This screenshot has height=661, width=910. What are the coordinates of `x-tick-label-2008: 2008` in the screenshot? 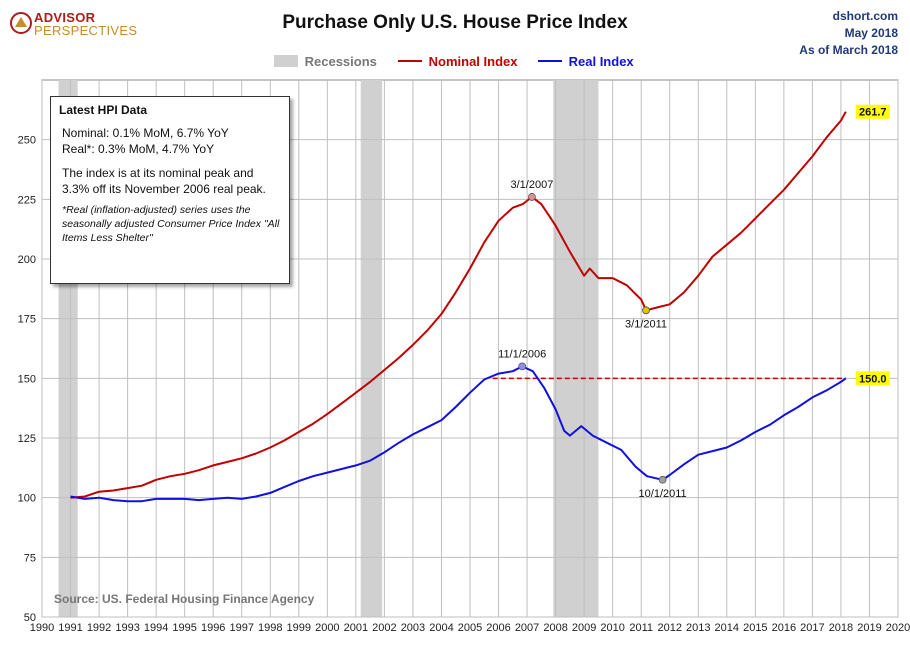 It's located at (555, 628).